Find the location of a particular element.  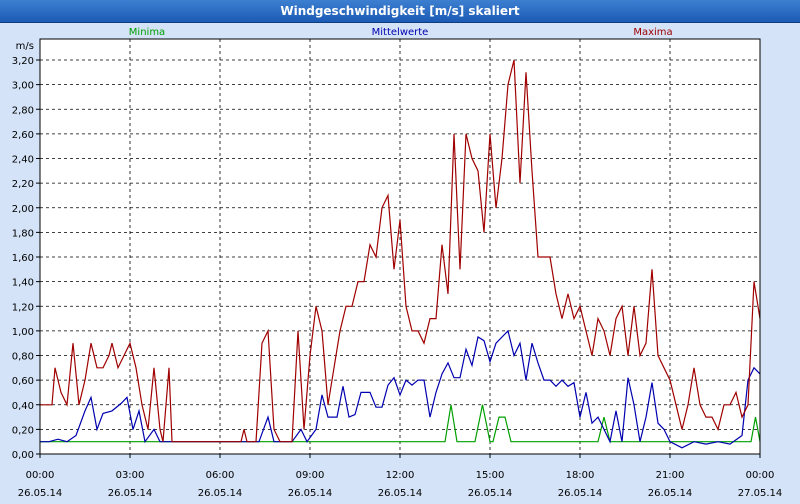

series-line-minima is located at coordinates (400, 423).